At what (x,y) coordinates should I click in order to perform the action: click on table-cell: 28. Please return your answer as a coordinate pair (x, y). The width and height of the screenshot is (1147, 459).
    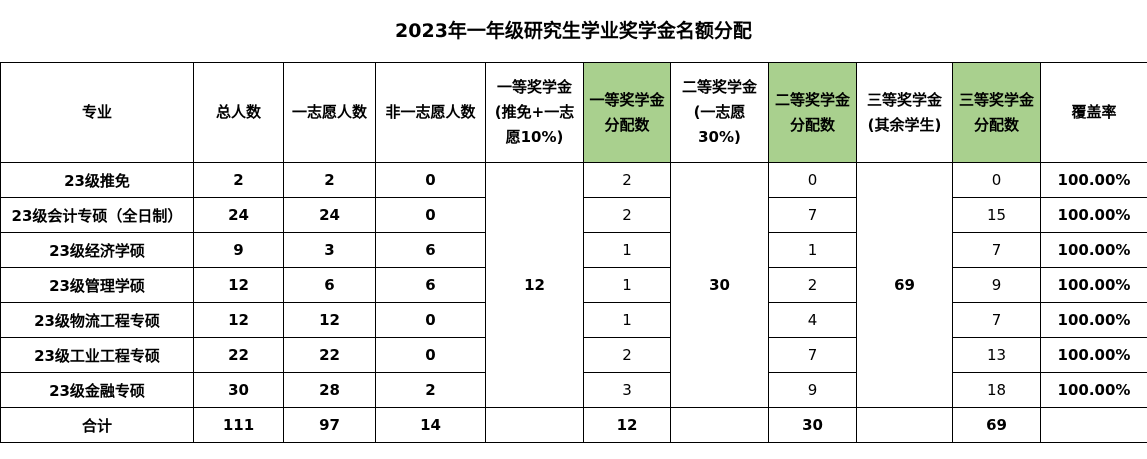
    Looking at the image, I should click on (329, 390).